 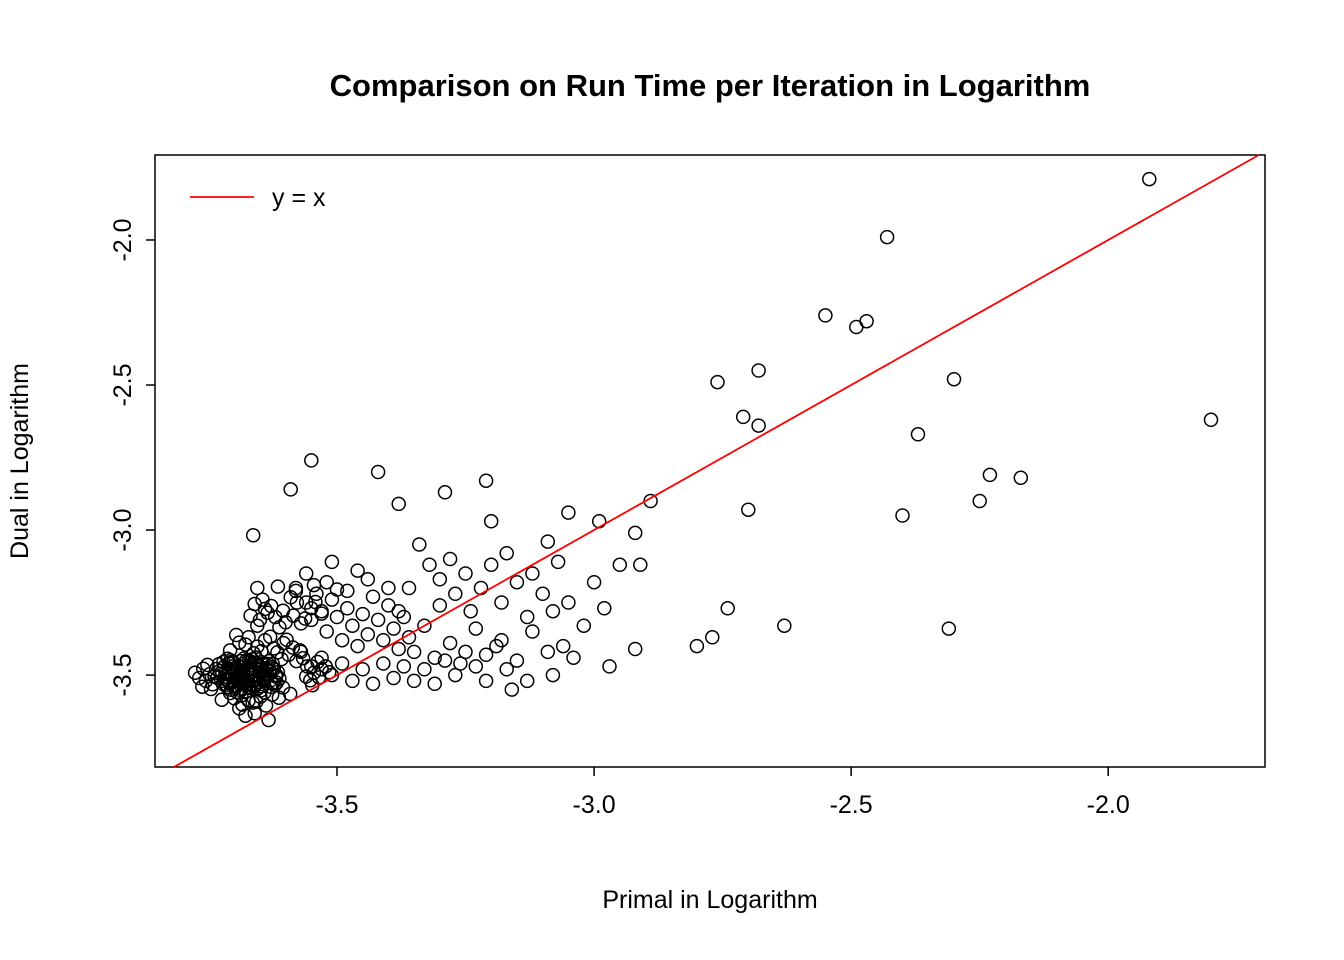 What do you see at coordinates (258, 198) in the screenshot?
I see `legend: y = x` at bounding box center [258, 198].